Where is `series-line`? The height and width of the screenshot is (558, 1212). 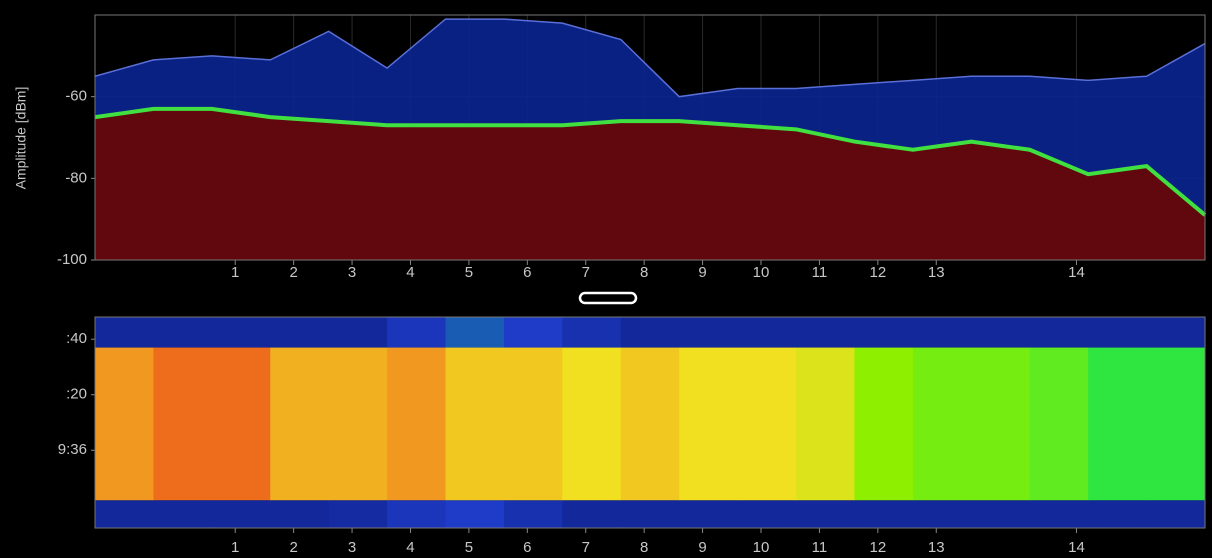 series-line is located at coordinates (650, 58).